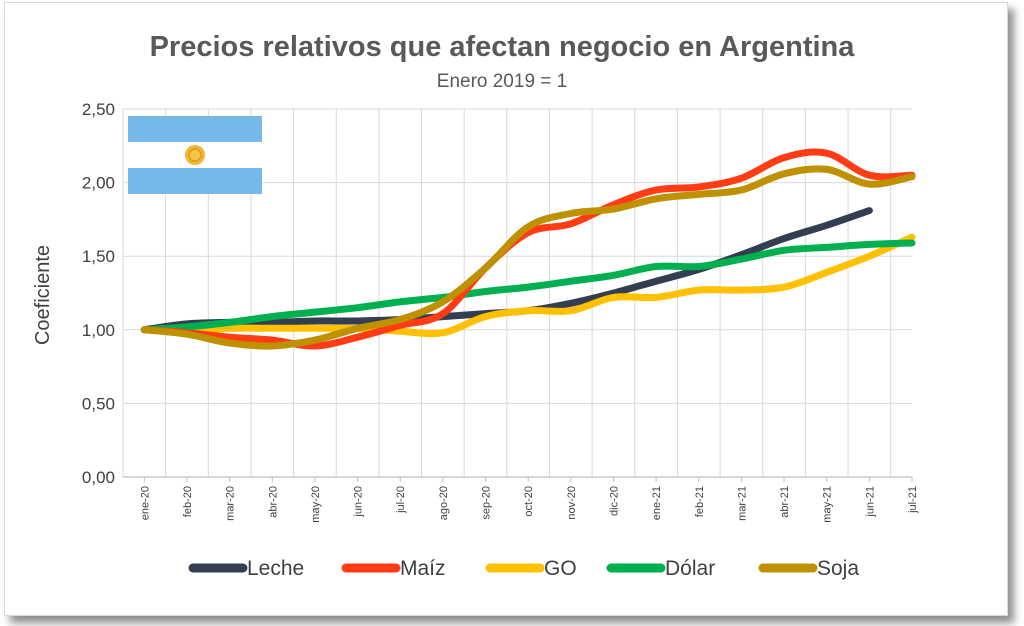 The width and height of the screenshot is (1024, 626). What do you see at coordinates (657, 503) in the screenshot?
I see `x-tick-label: ene-21` at bounding box center [657, 503].